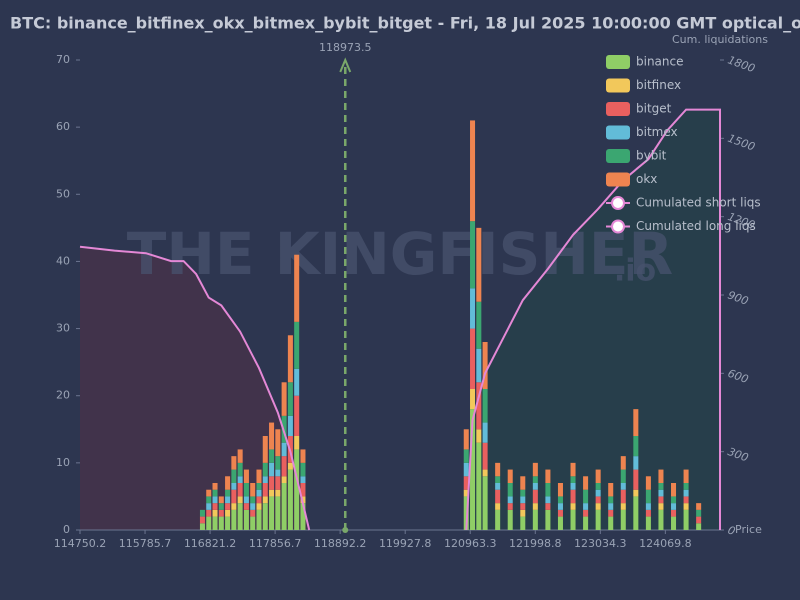 Image resolution: width=800 pixels, height=600 pixels. Describe the element at coordinates (210, 543) in the screenshot. I see `x-tick-label: 116821.2` at that location.